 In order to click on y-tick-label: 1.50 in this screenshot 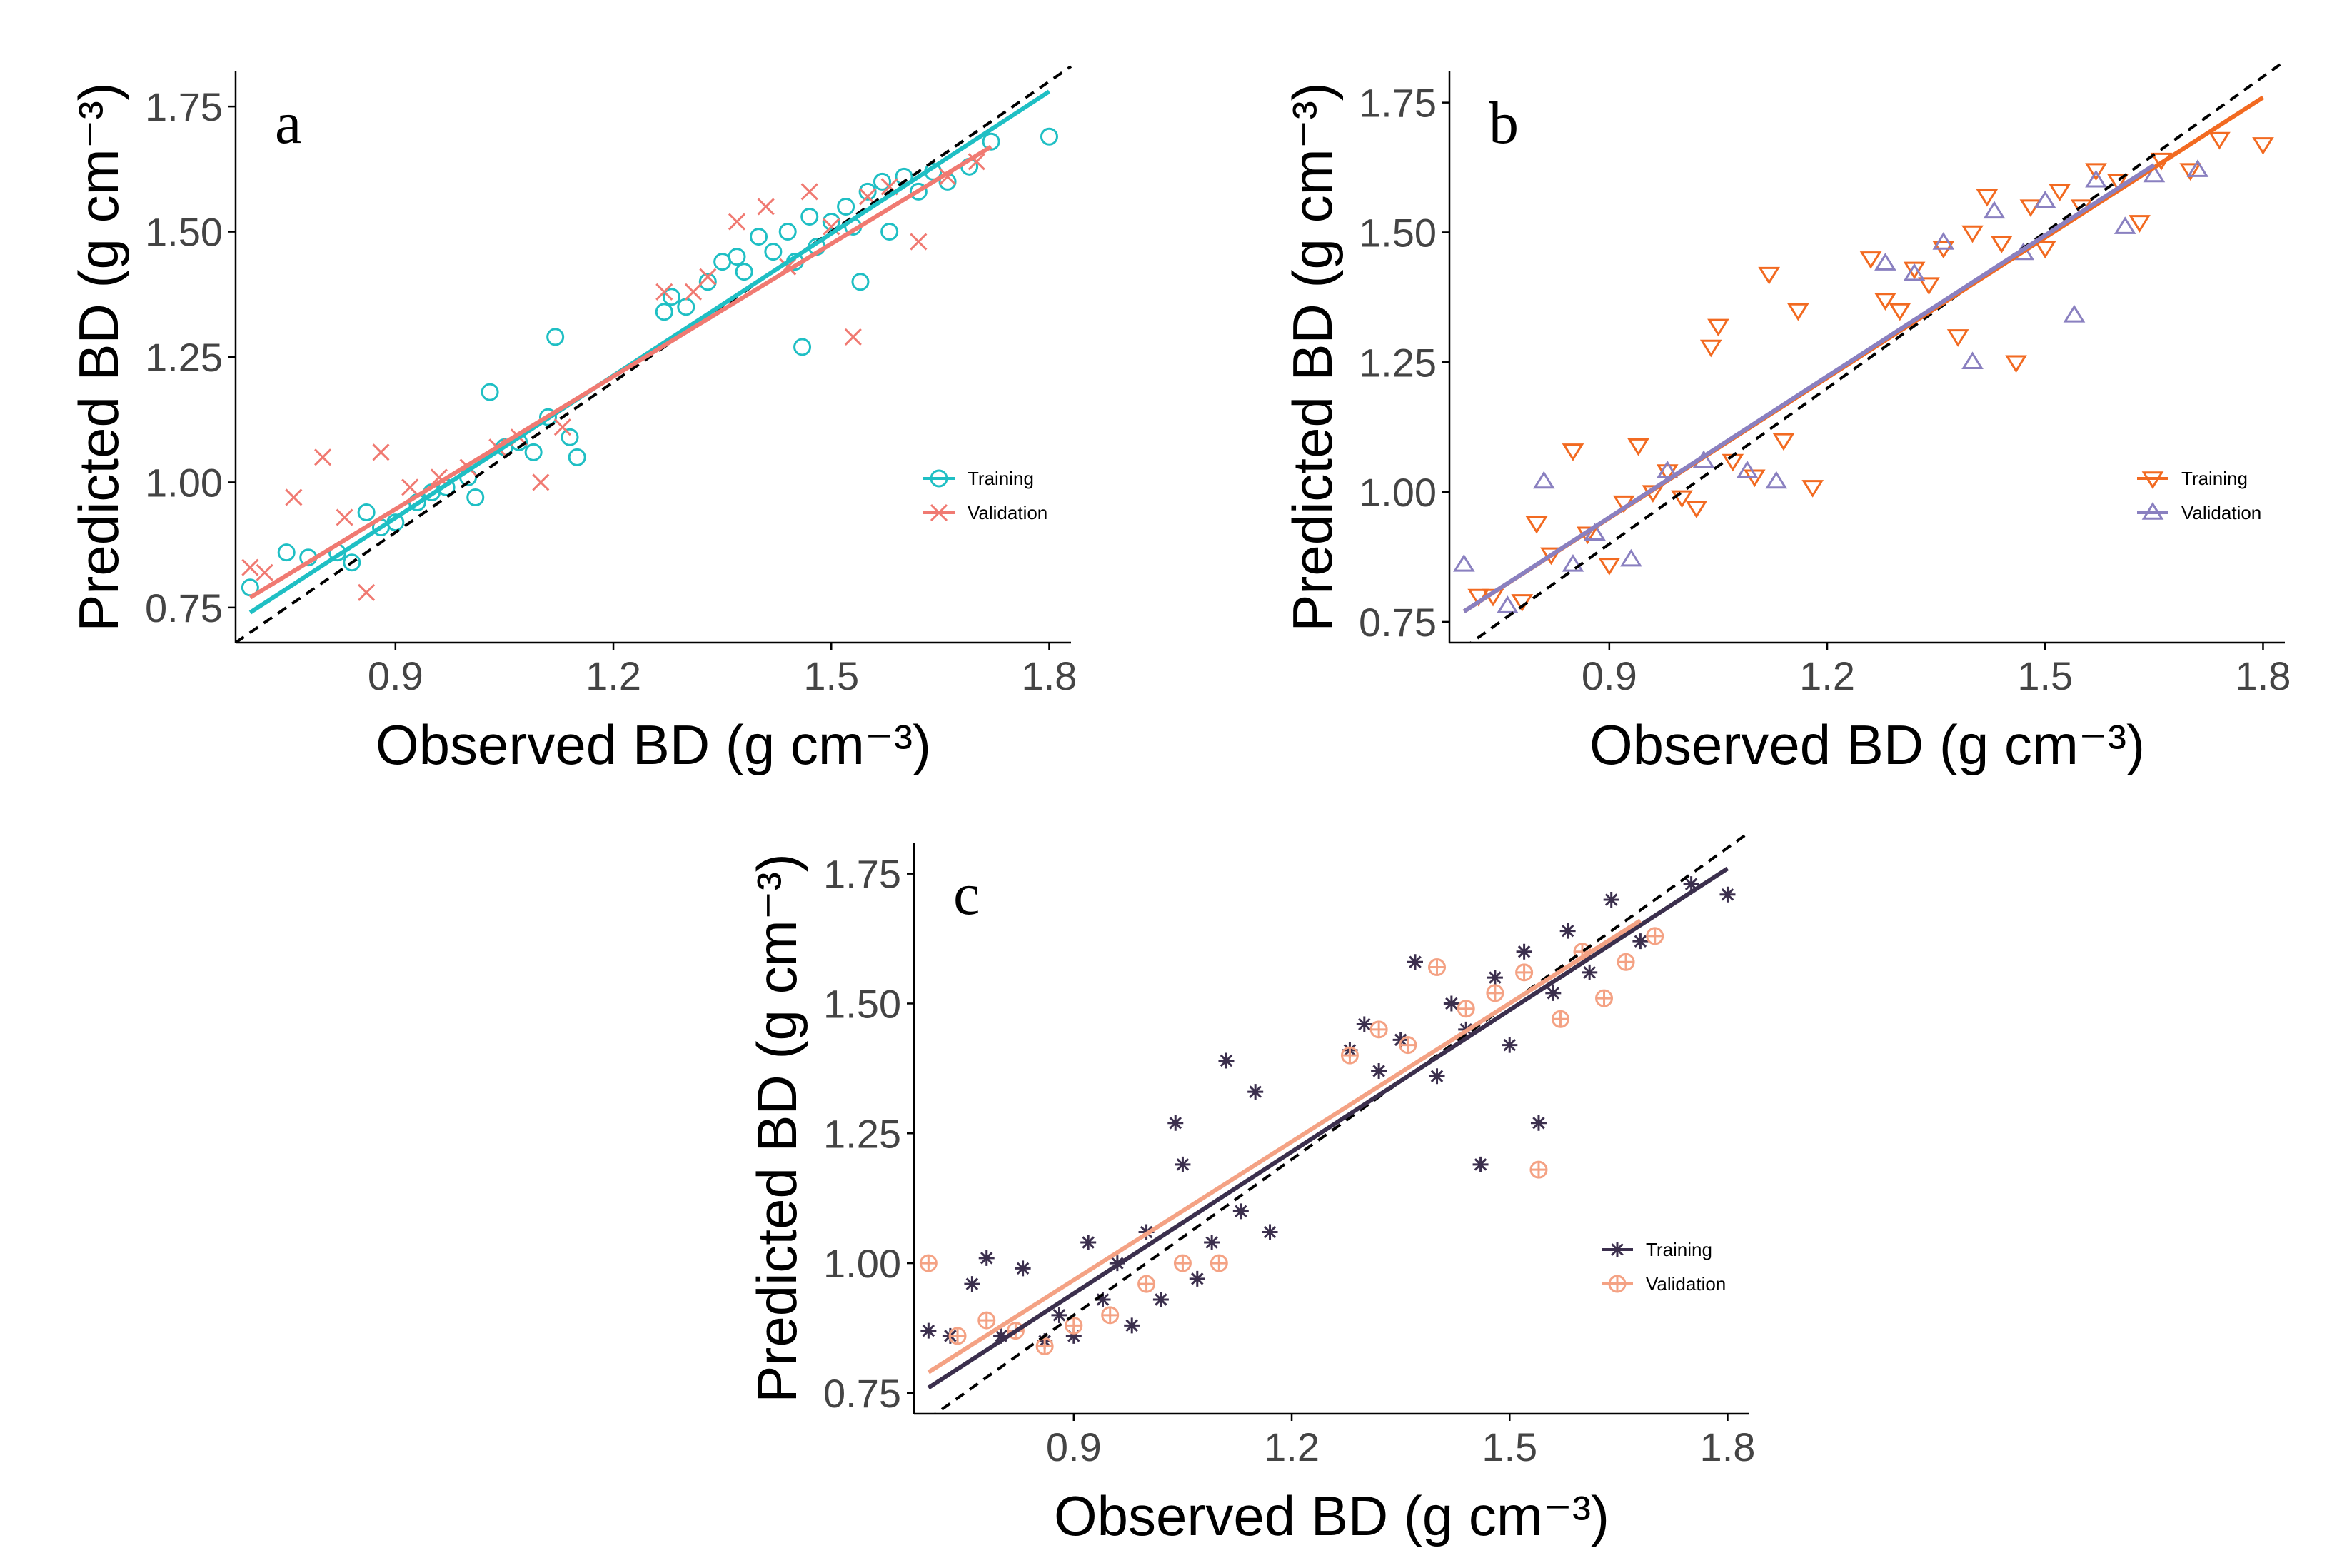, I will do `click(862, 1003)`.